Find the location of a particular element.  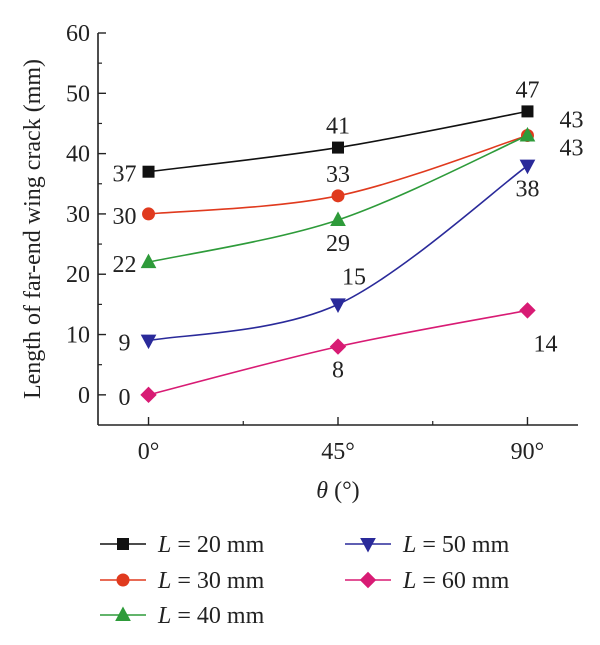

legend-item: L = 40 mm is located at coordinates (182, 616).